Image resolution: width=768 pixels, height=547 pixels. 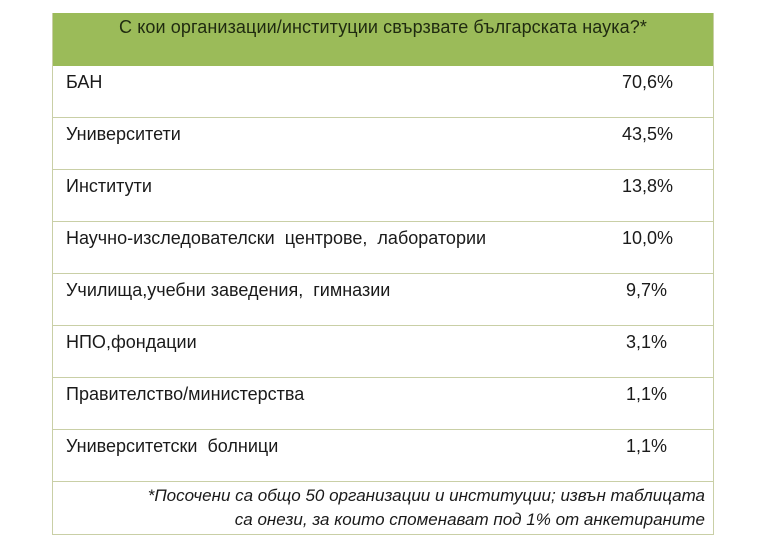 What do you see at coordinates (646, 342) in the screenshot?
I see `row-value: 3,1%` at bounding box center [646, 342].